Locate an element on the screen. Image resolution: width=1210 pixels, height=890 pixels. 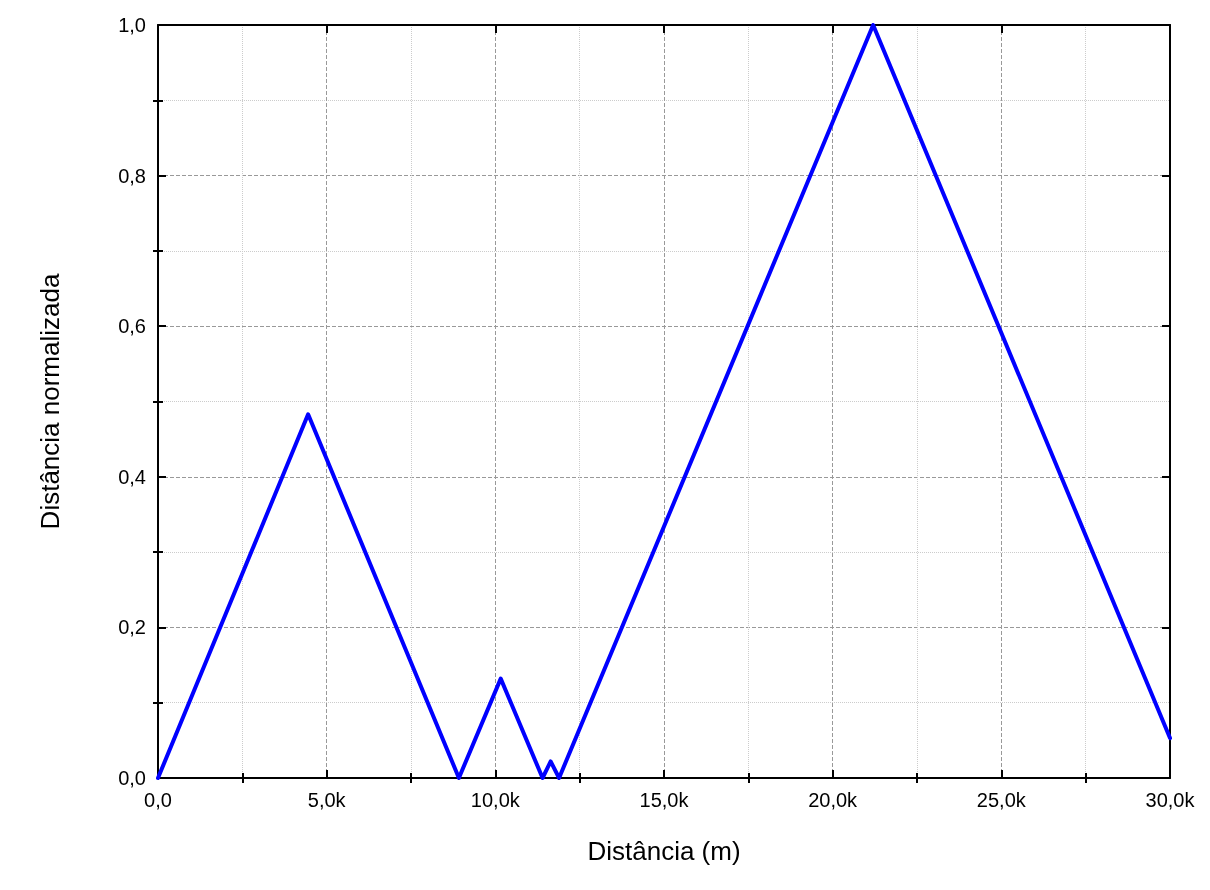
x-axis-title: Distância (m) is located at coordinates (664, 851).